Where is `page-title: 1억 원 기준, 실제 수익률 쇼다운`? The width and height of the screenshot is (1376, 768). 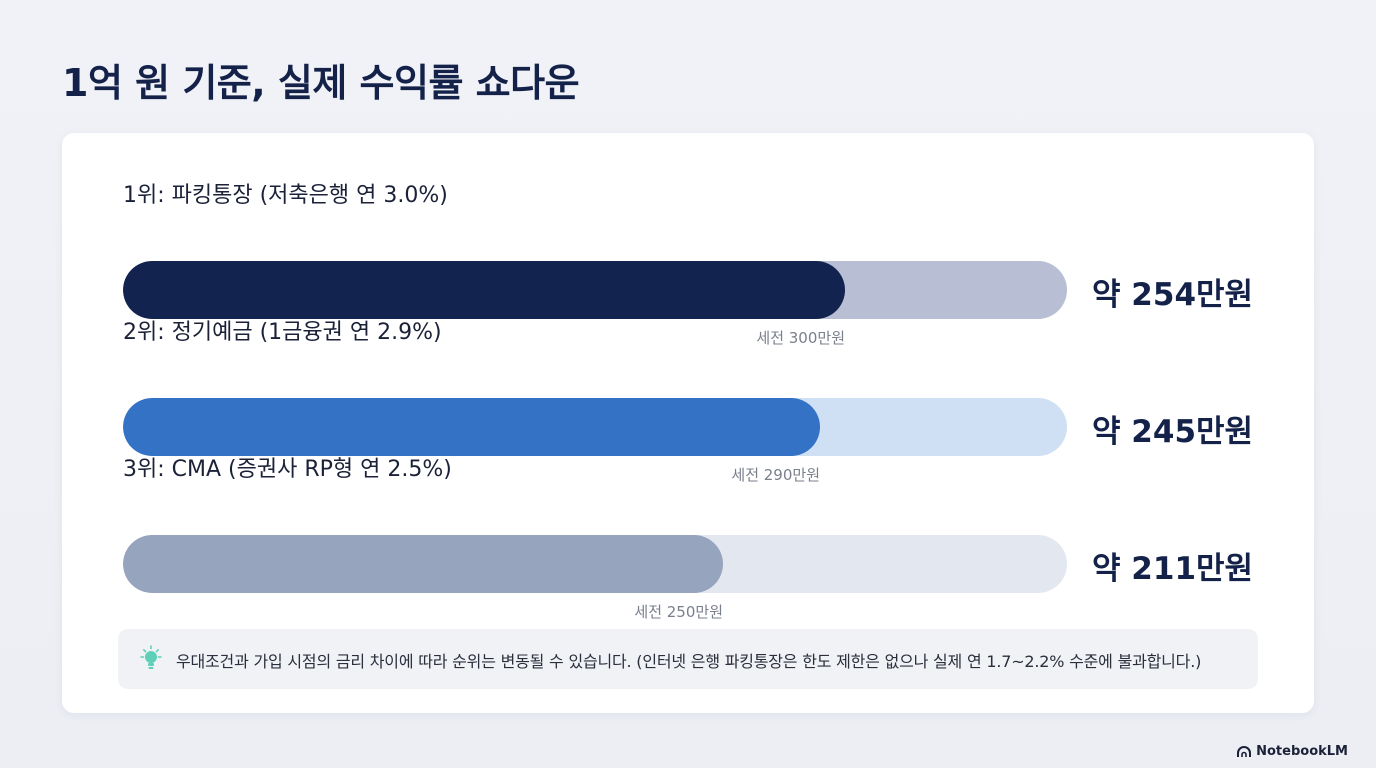
page-title: 1억 원 기준, 실제 수익률 쇼다운 is located at coordinates (321, 83).